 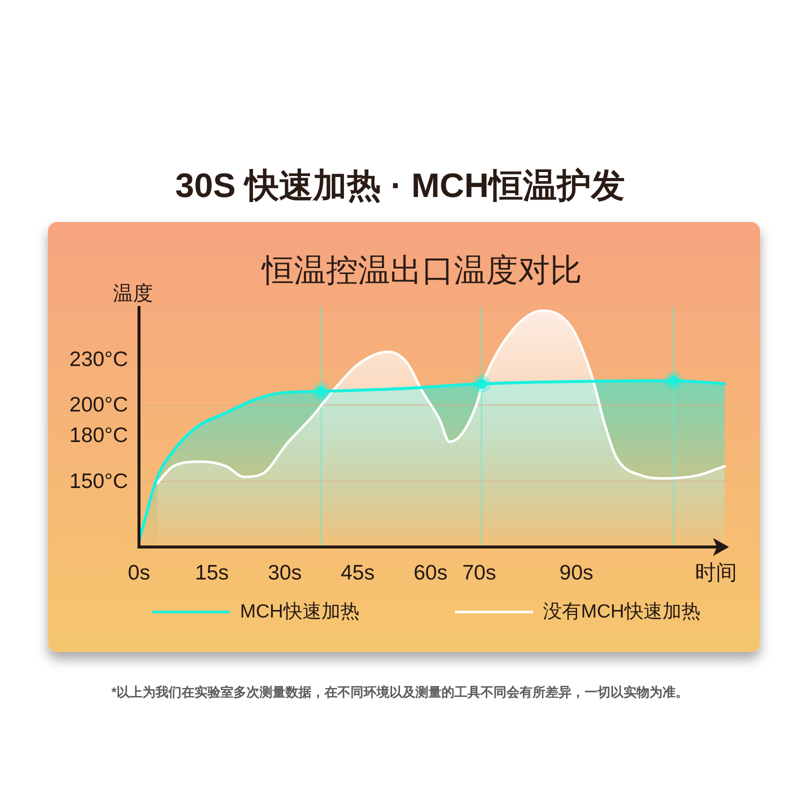 What do you see at coordinates (422, 270) in the screenshot?
I see `chart-title: 恒温控温出口温度对比` at bounding box center [422, 270].